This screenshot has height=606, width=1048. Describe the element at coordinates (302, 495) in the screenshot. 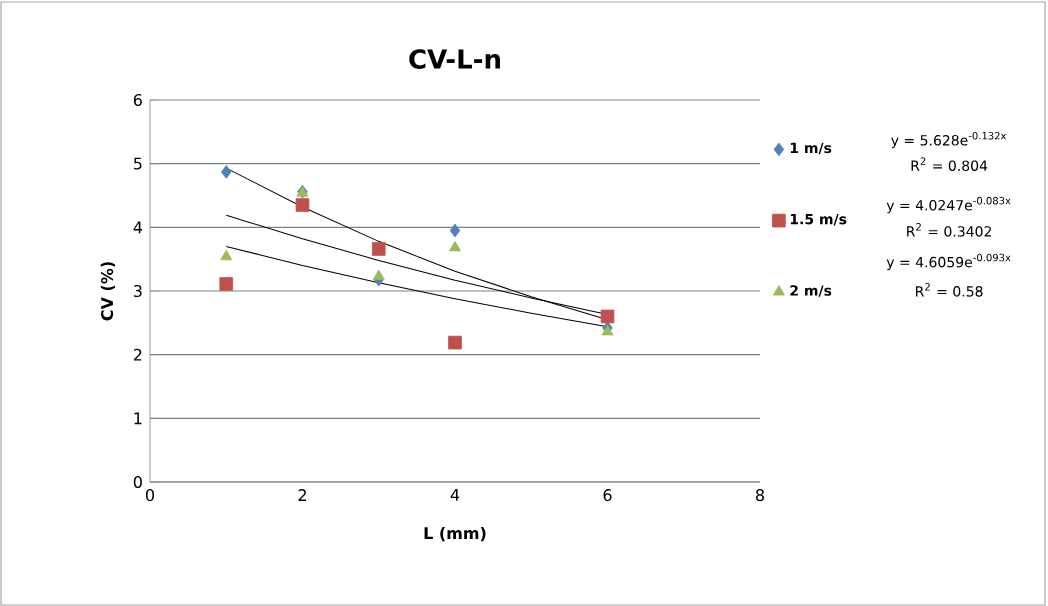

I see `x-tick-label: 2` at that location.